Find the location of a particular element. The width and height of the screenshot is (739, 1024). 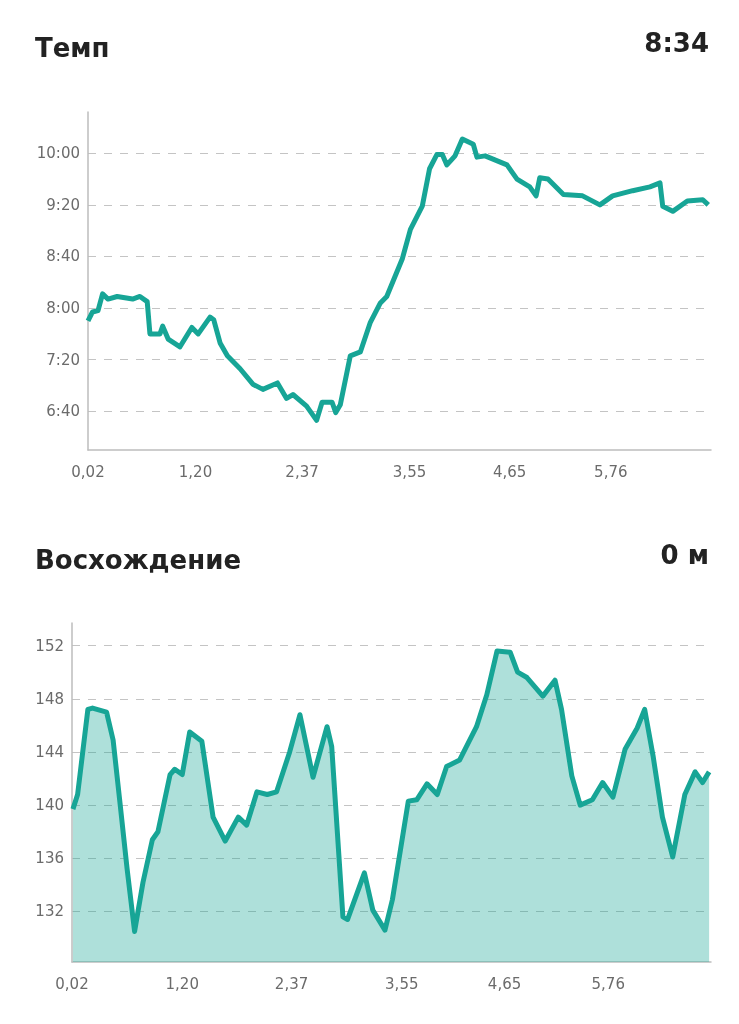

y-tick-label: 7:20 is located at coordinates (63, 359).